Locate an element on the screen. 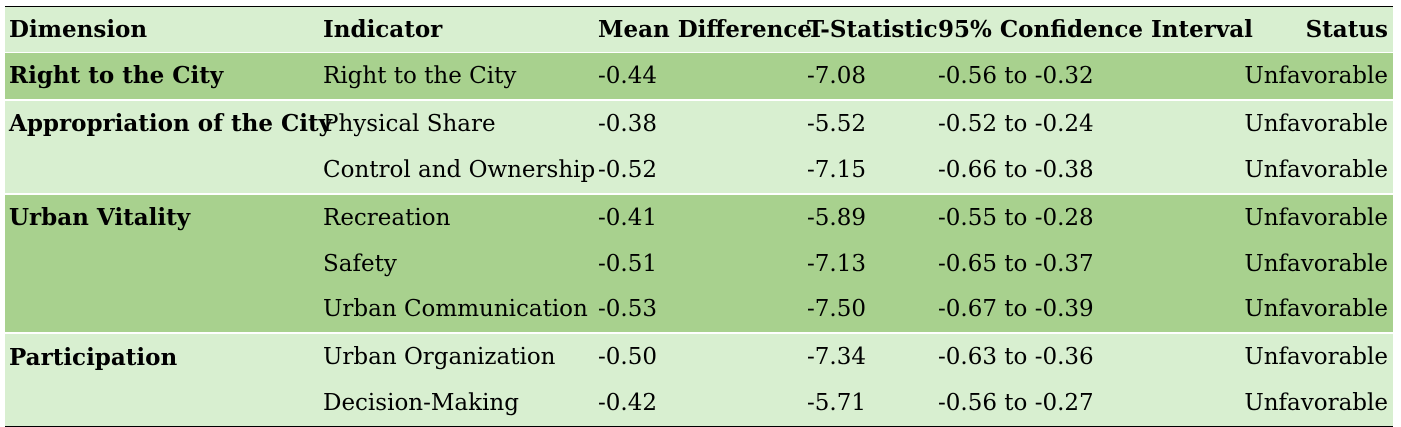 This screenshot has height=427, width=1401. header-indicator: Indicator is located at coordinates (383, 29).